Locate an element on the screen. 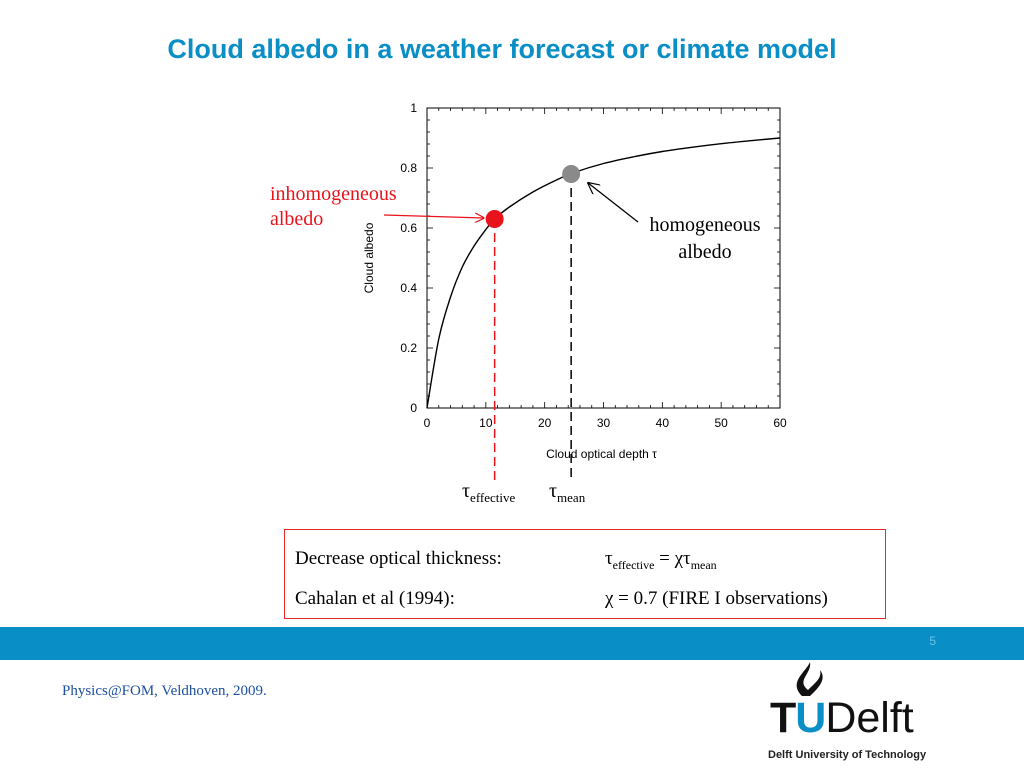 The width and height of the screenshot is (1024, 768). x-tick-label: 0 is located at coordinates (427, 423).